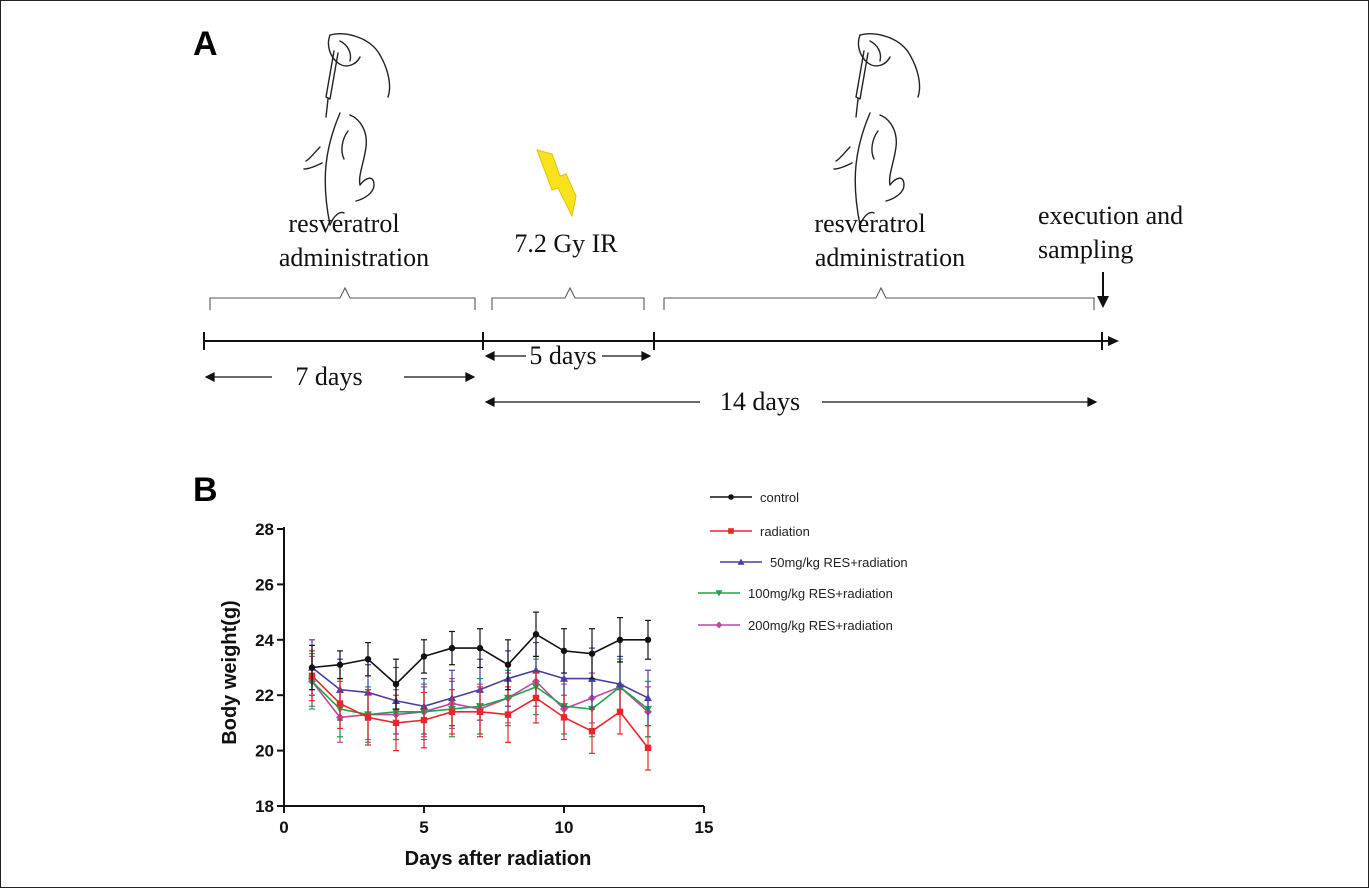 This screenshot has height=888, width=1369. What do you see at coordinates (566, 243) in the screenshot?
I see `irradiation-label: 7.2 Gy IR` at bounding box center [566, 243].